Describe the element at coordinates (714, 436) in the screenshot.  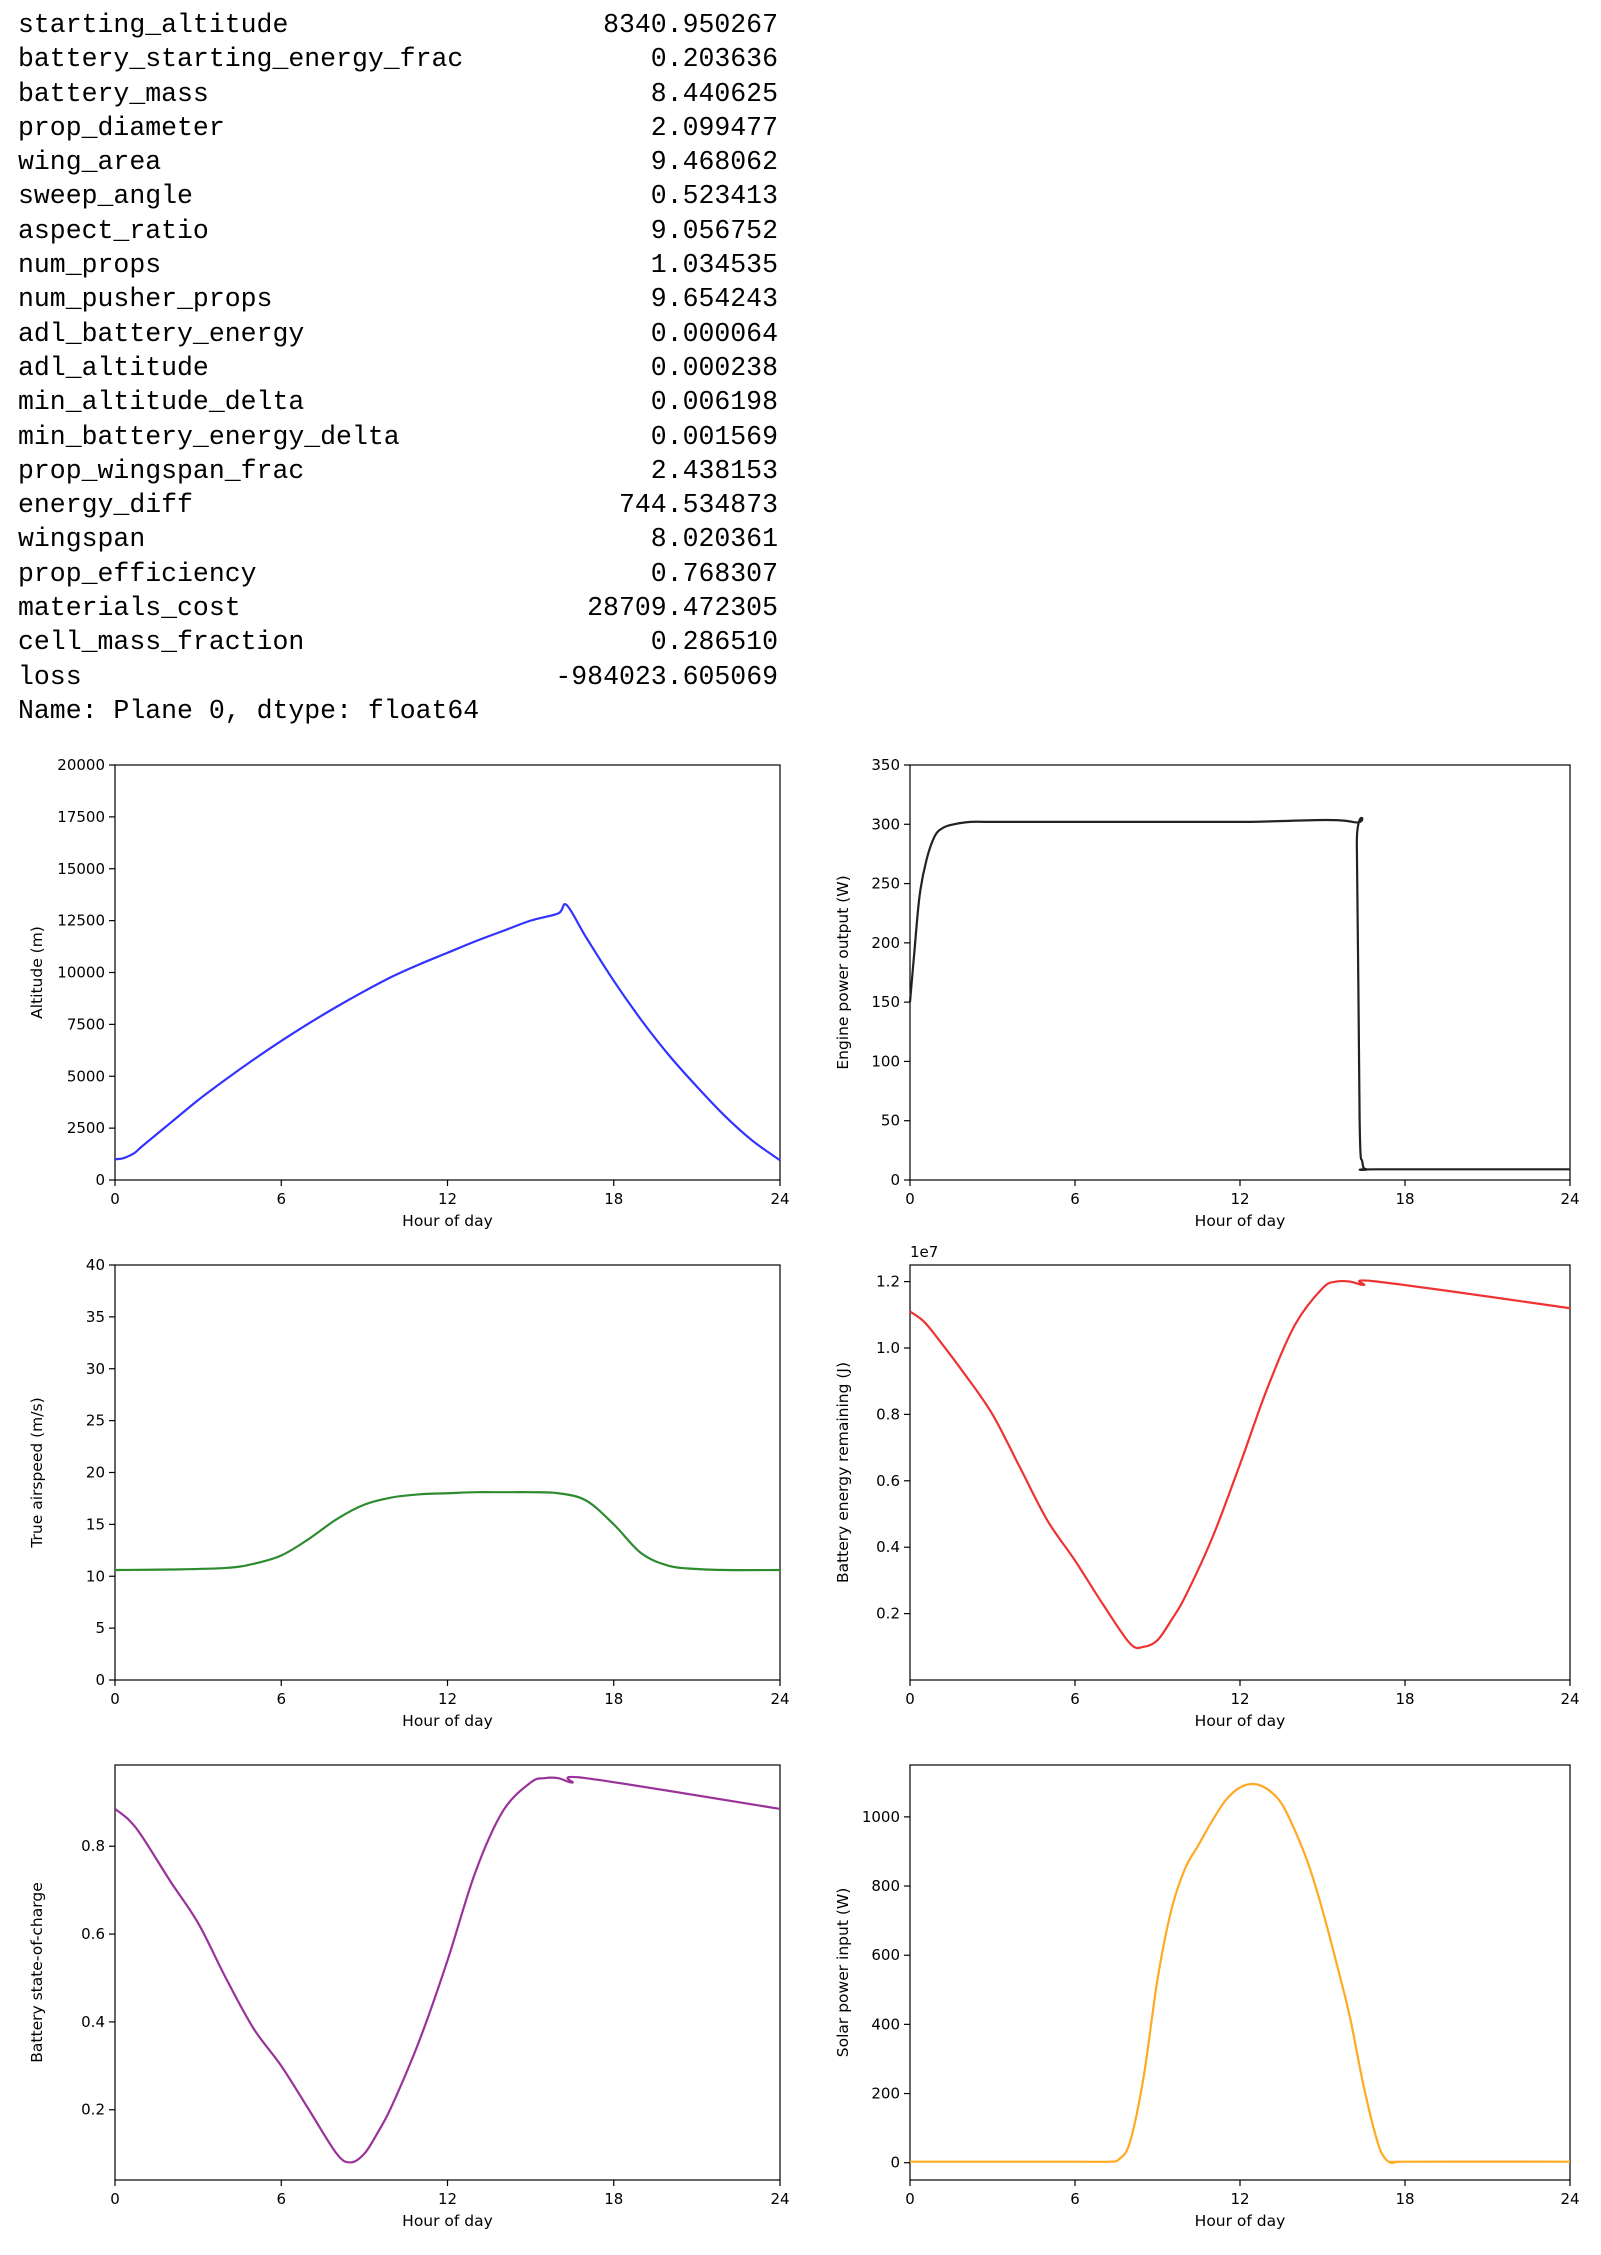
I see `series-value: 0.001569` at that location.